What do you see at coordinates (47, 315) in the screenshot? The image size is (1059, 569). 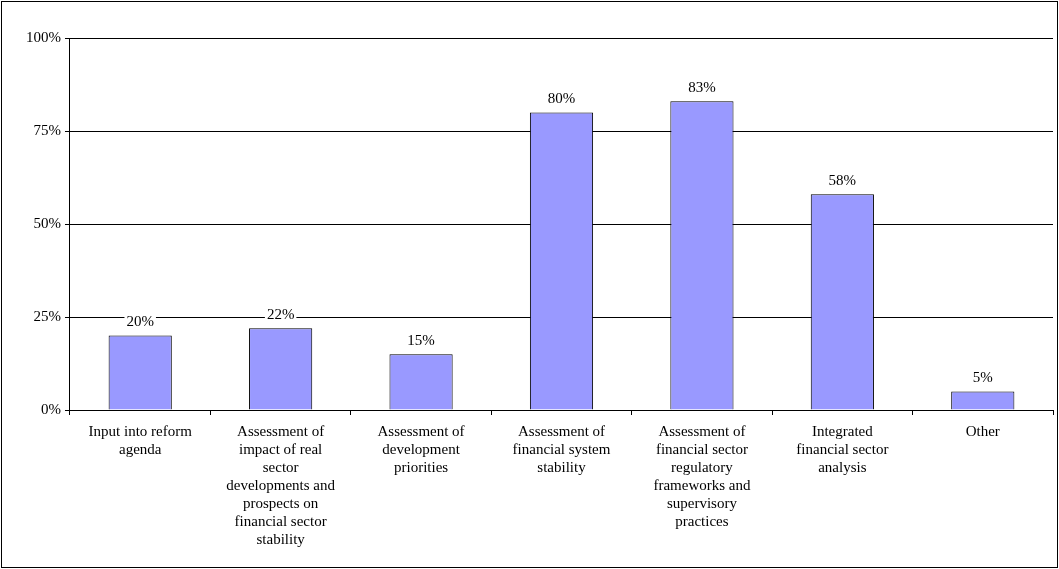 I see `y-tick-label: 25%` at bounding box center [47, 315].